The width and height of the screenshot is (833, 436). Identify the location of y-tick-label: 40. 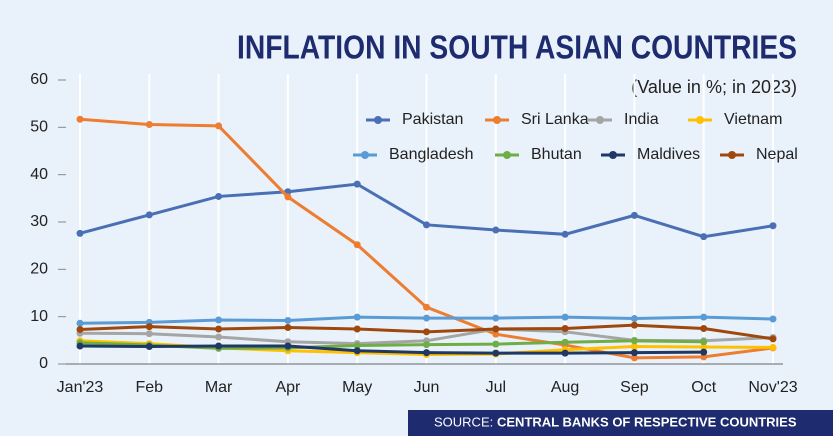
(39, 174).